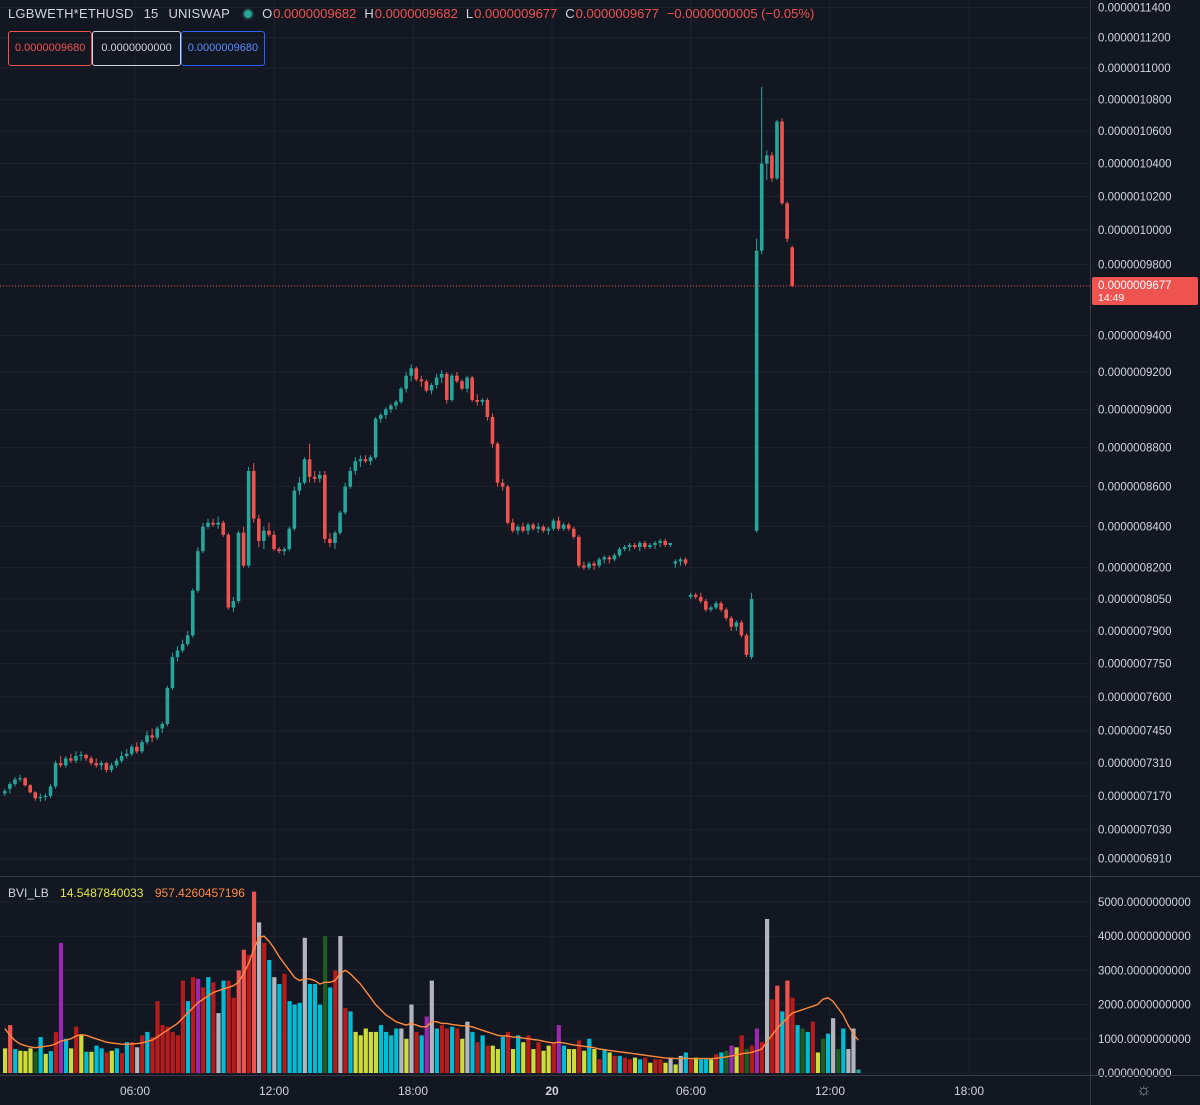 This screenshot has height=1105, width=1200. Describe the element at coordinates (28, 893) in the screenshot. I see `indicator-name: BVI_LB` at that location.